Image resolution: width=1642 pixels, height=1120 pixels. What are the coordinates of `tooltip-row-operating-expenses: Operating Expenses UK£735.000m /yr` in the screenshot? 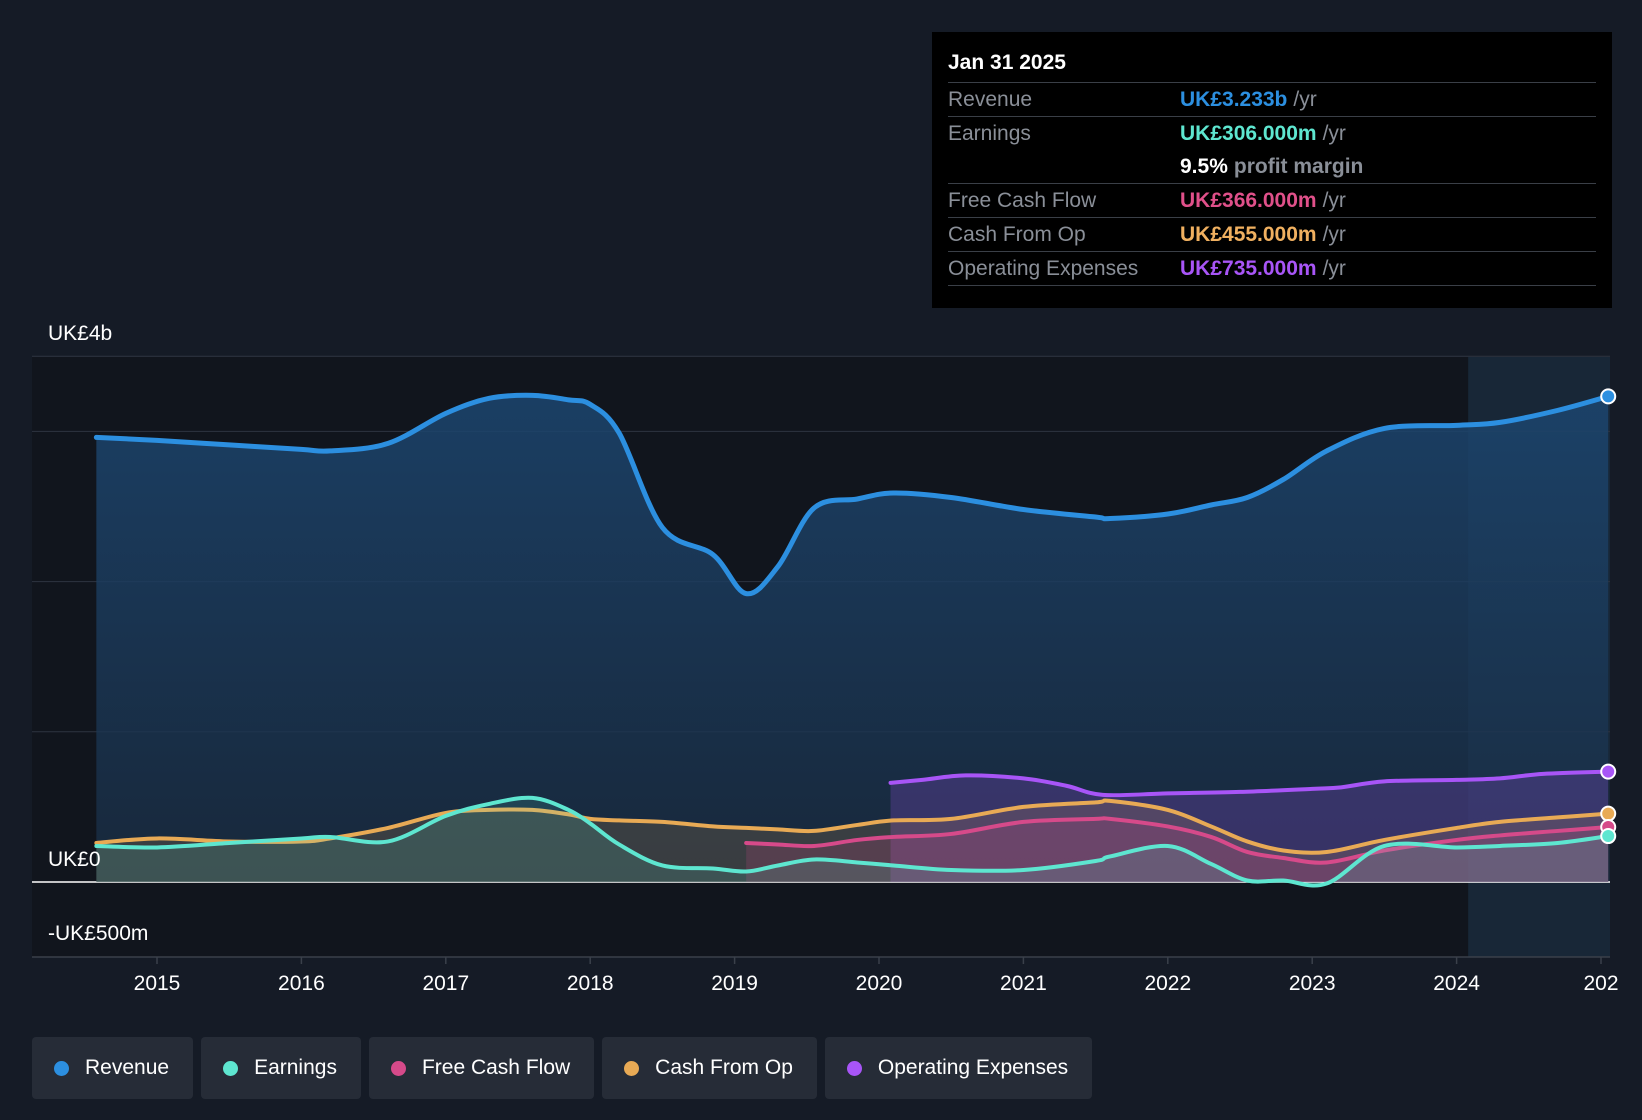 It's located at (1272, 269).